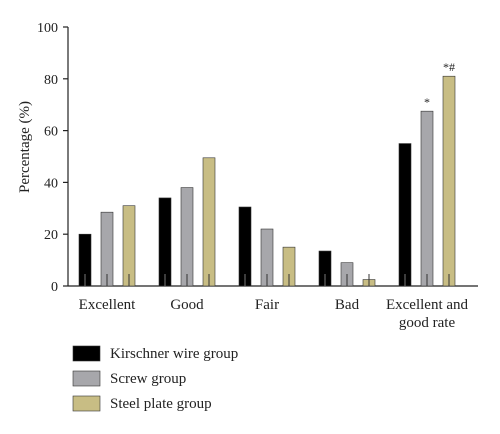  Describe the element at coordinates (427, 102) in the screenshot. I see `significance-marker: *` at that location.